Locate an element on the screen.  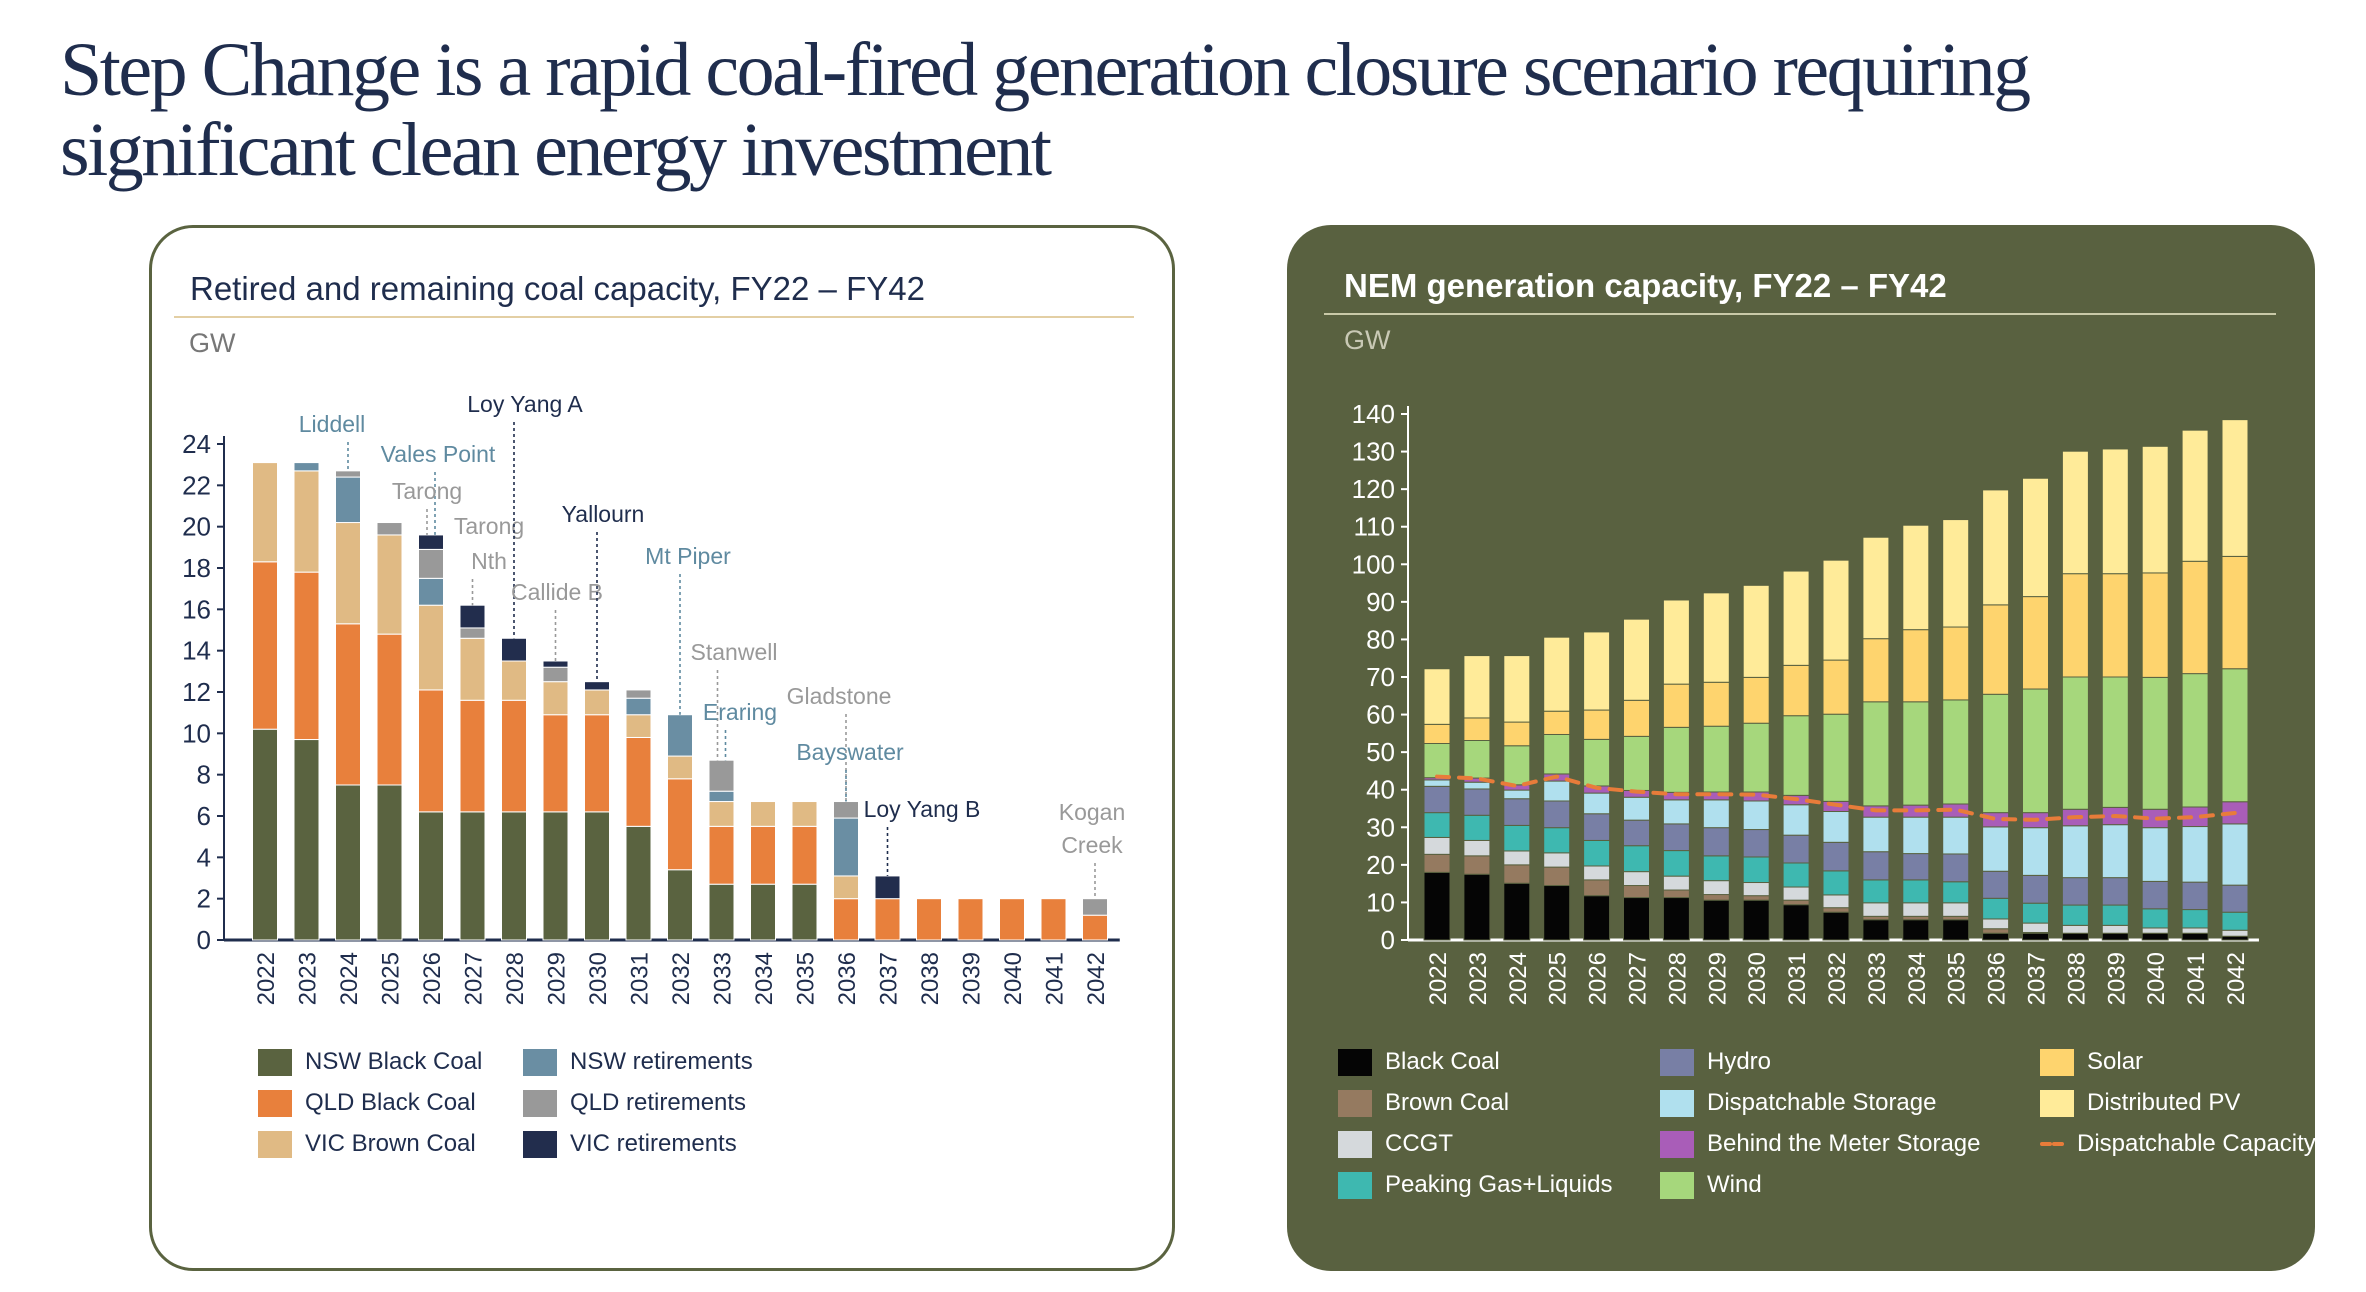
annotation-label: Tarong is located at coordinates (427, 491).